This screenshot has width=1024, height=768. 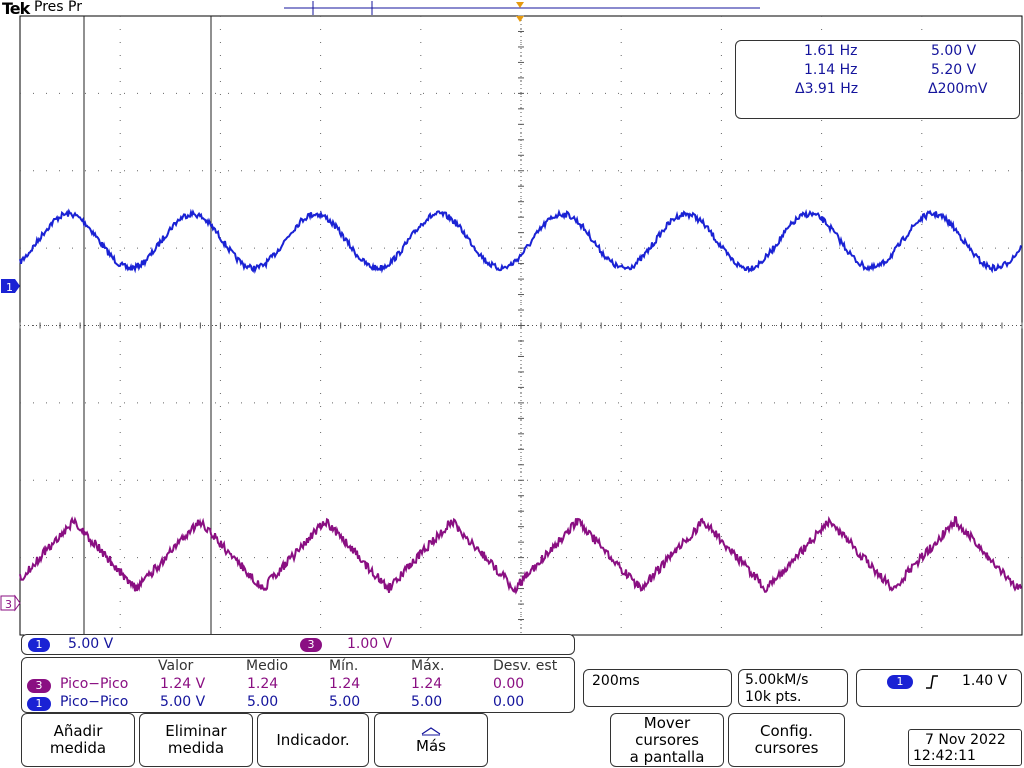 What do you see at coordinates (428, 666) in the screenshot?
I see `col-max: Máx.` at bounding box center [428, 666].